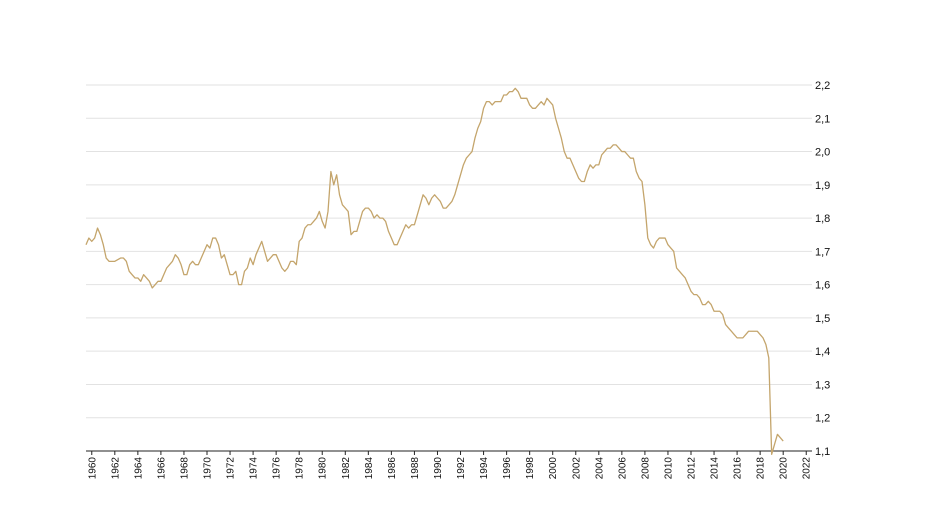 The image size is (927, 521). I want to click on y-tick-label: 2,2, so click(822, 86).